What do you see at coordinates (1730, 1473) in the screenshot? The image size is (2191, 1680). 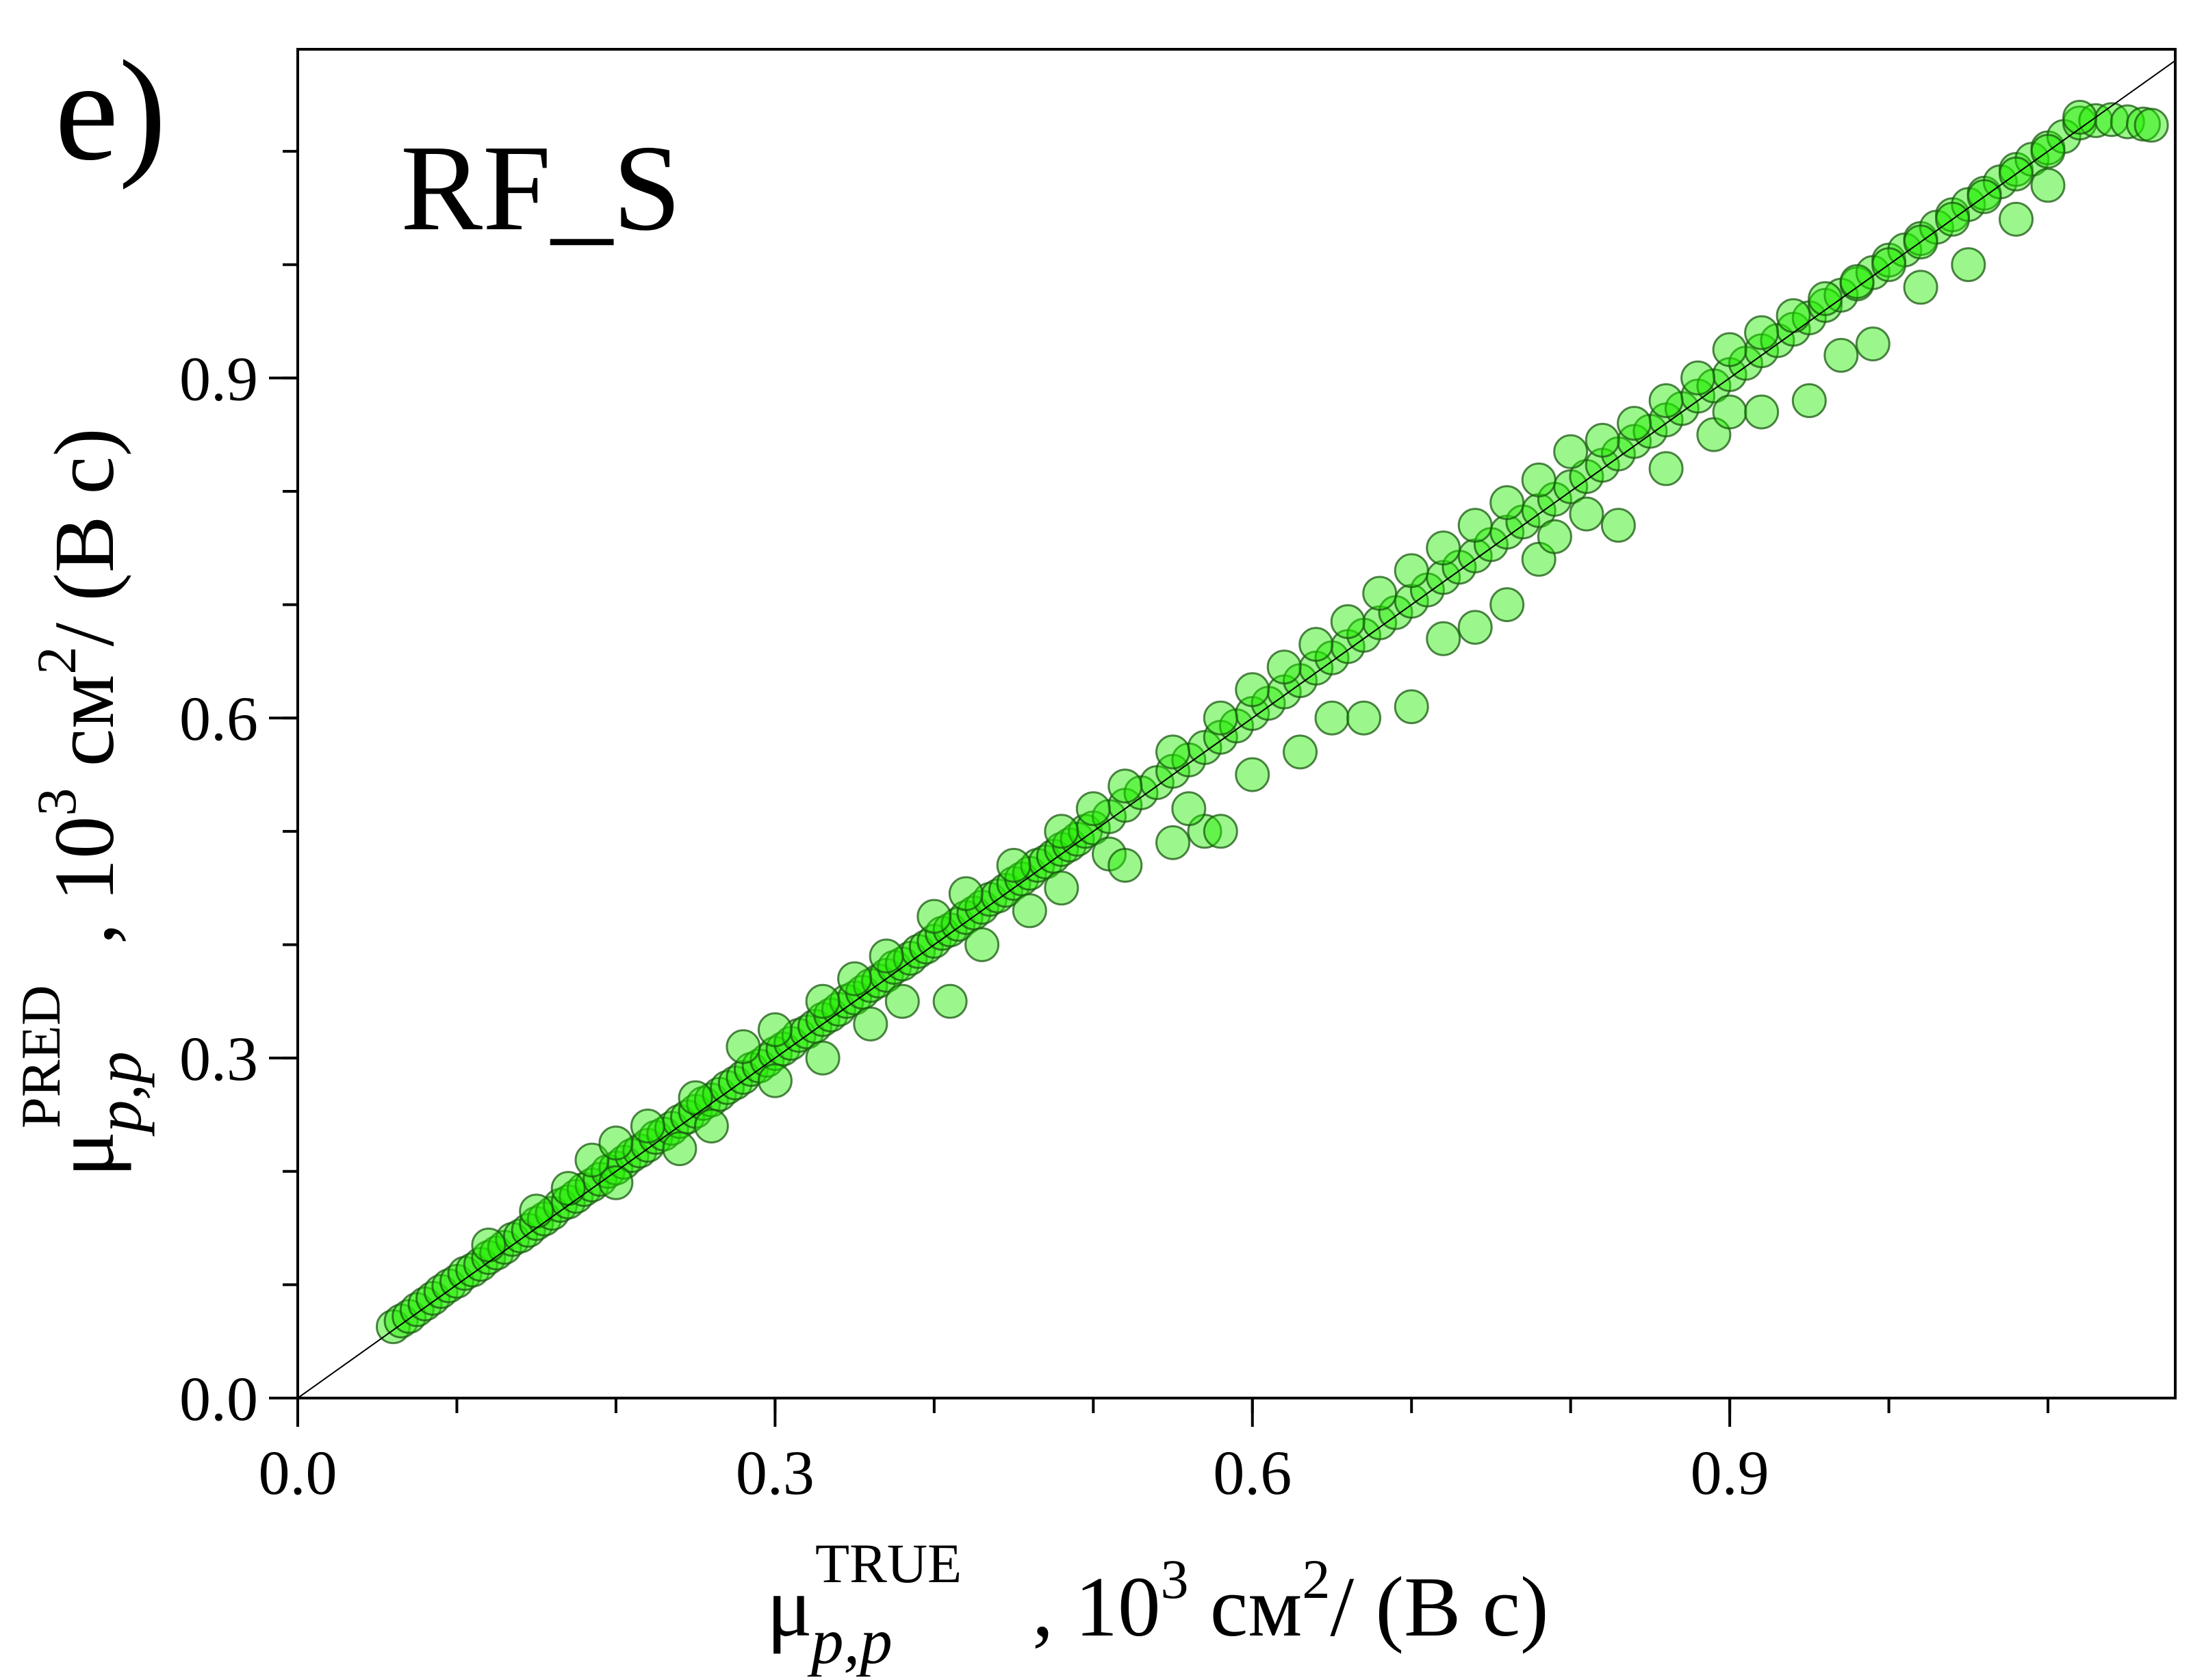 I see `x-tick-label: 0.9` at bounding box center [1730, 1473].